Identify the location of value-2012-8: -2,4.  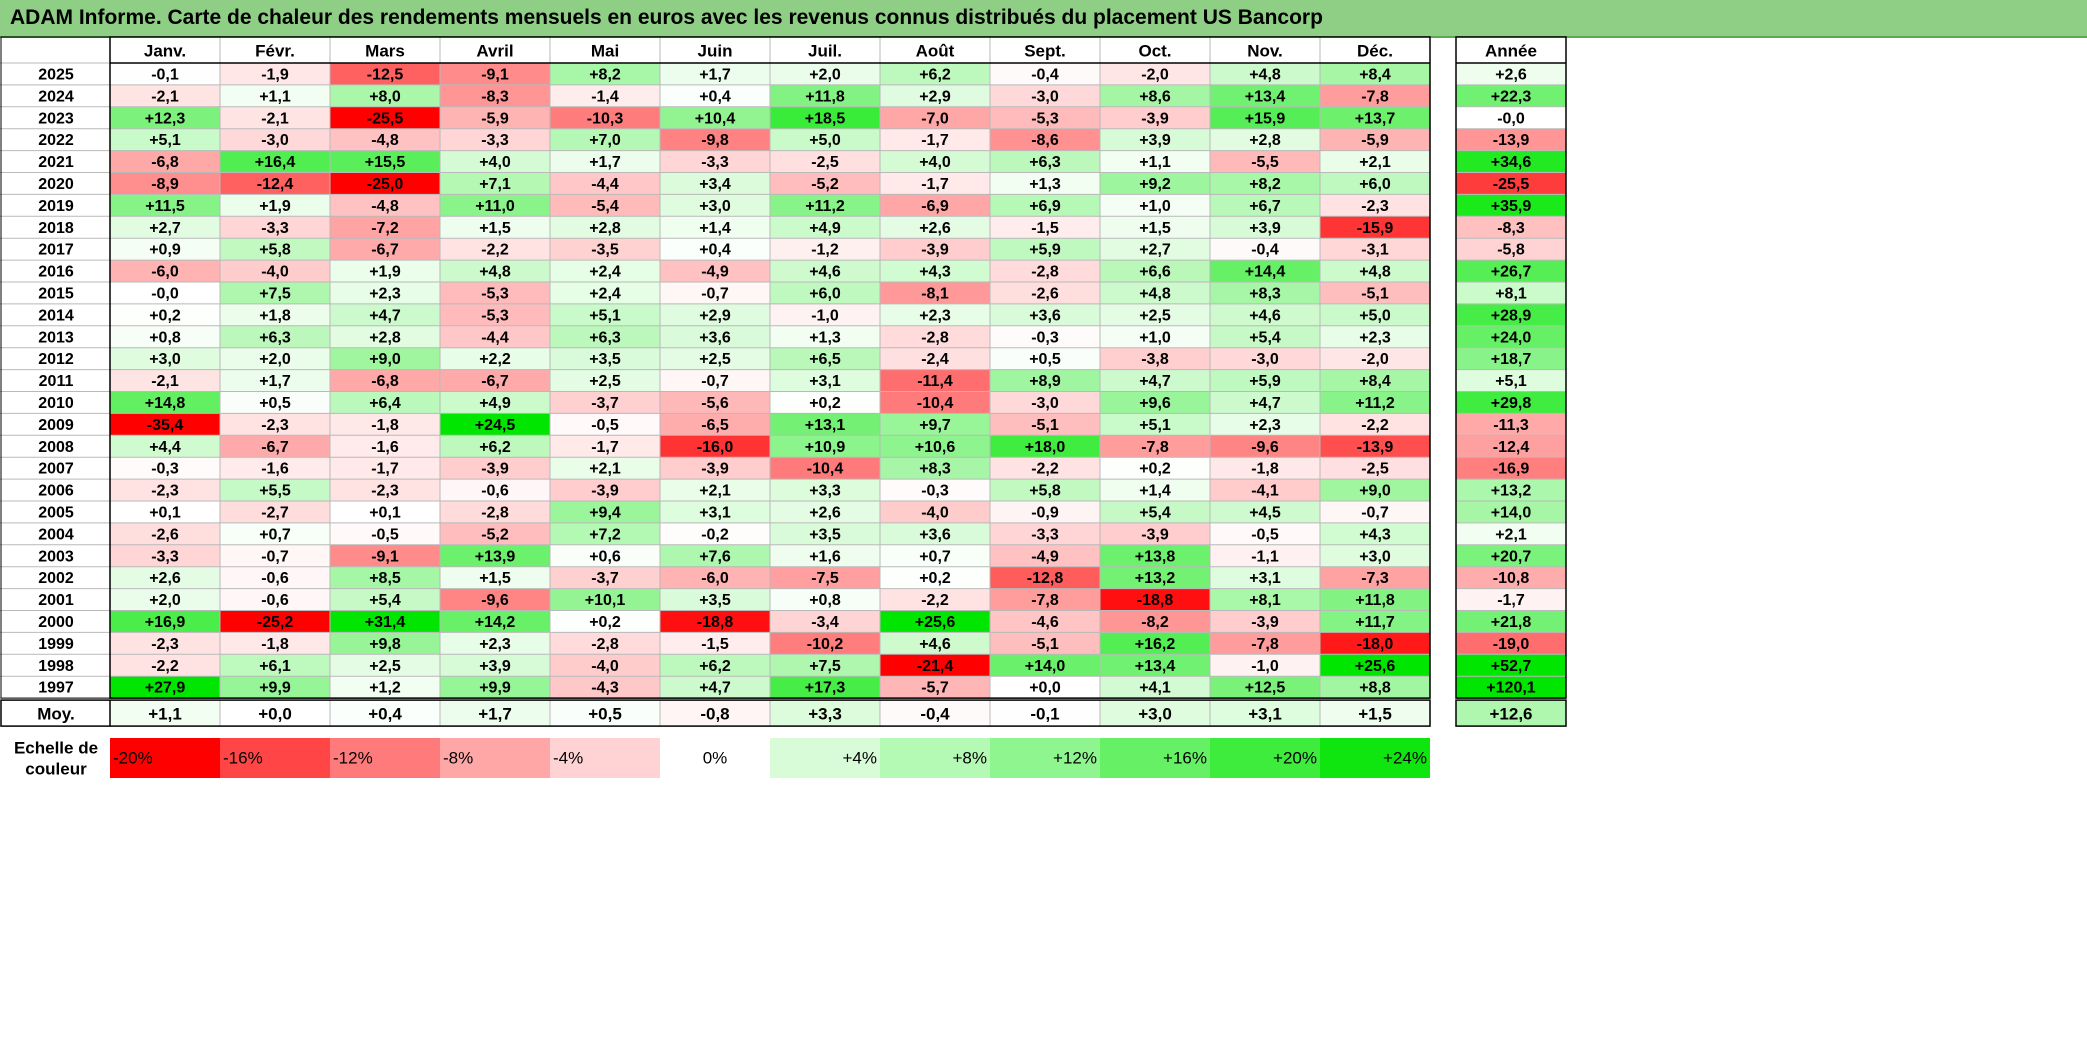
(935, 359).